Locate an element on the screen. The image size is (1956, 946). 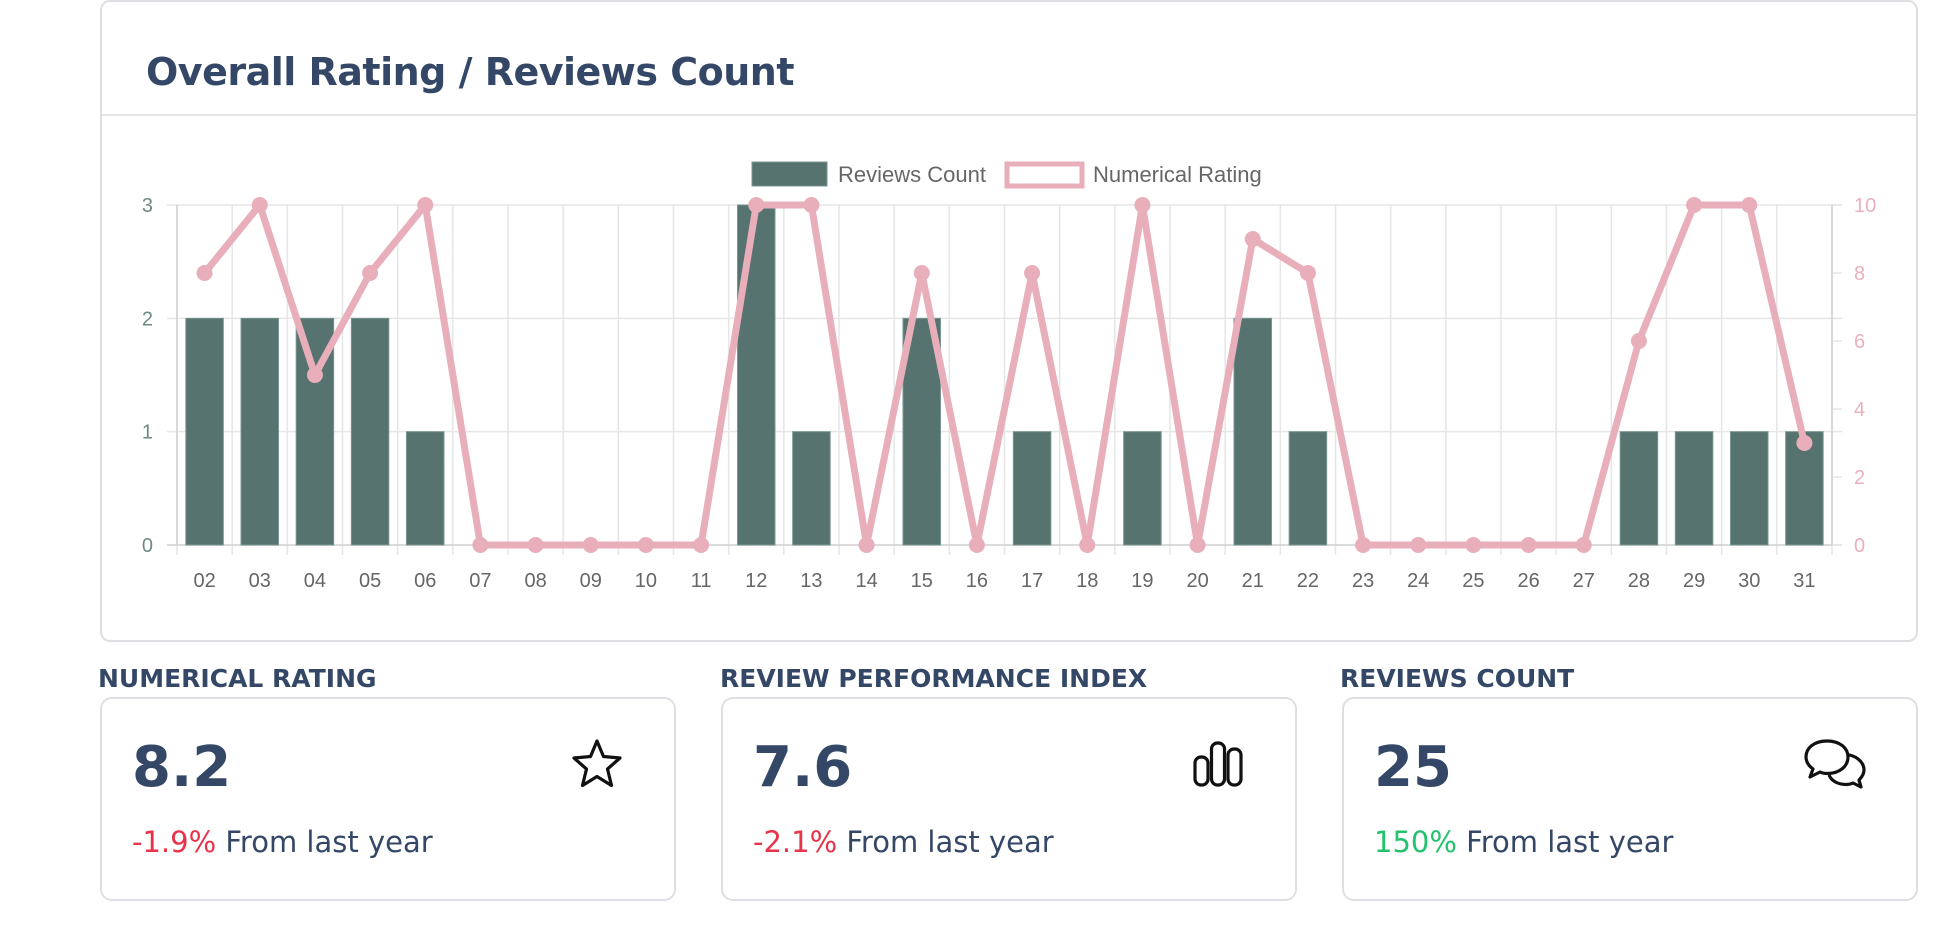
chat-bubbles-icon is located at coordinates (1835, 764).